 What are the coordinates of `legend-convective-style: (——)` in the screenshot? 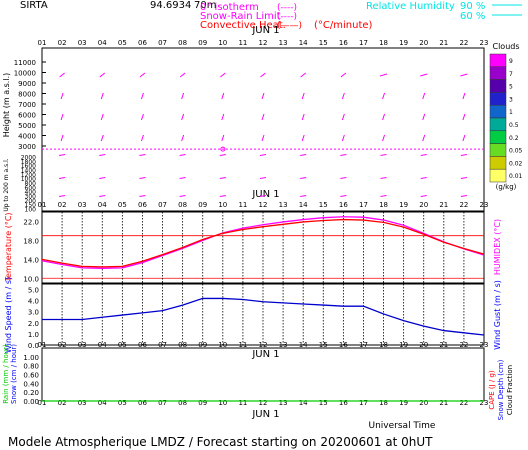 It's located at (289, 26).